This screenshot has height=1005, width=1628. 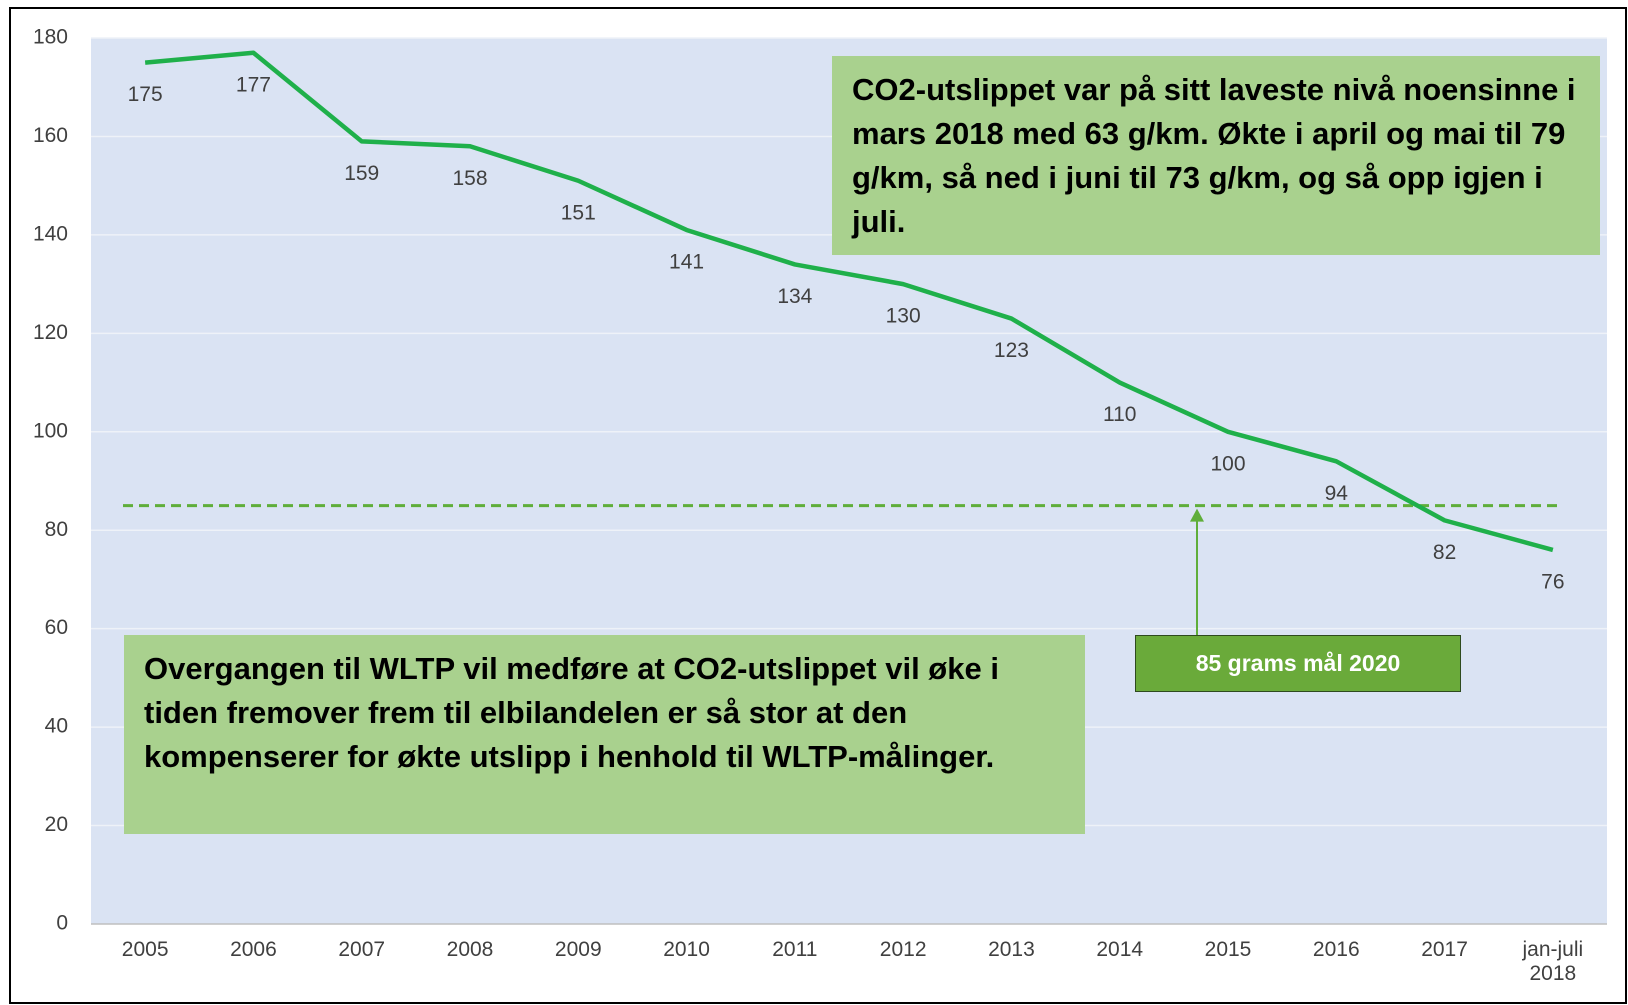 I want to click on x-tick-label: 2007, so click(x=362, y=949).